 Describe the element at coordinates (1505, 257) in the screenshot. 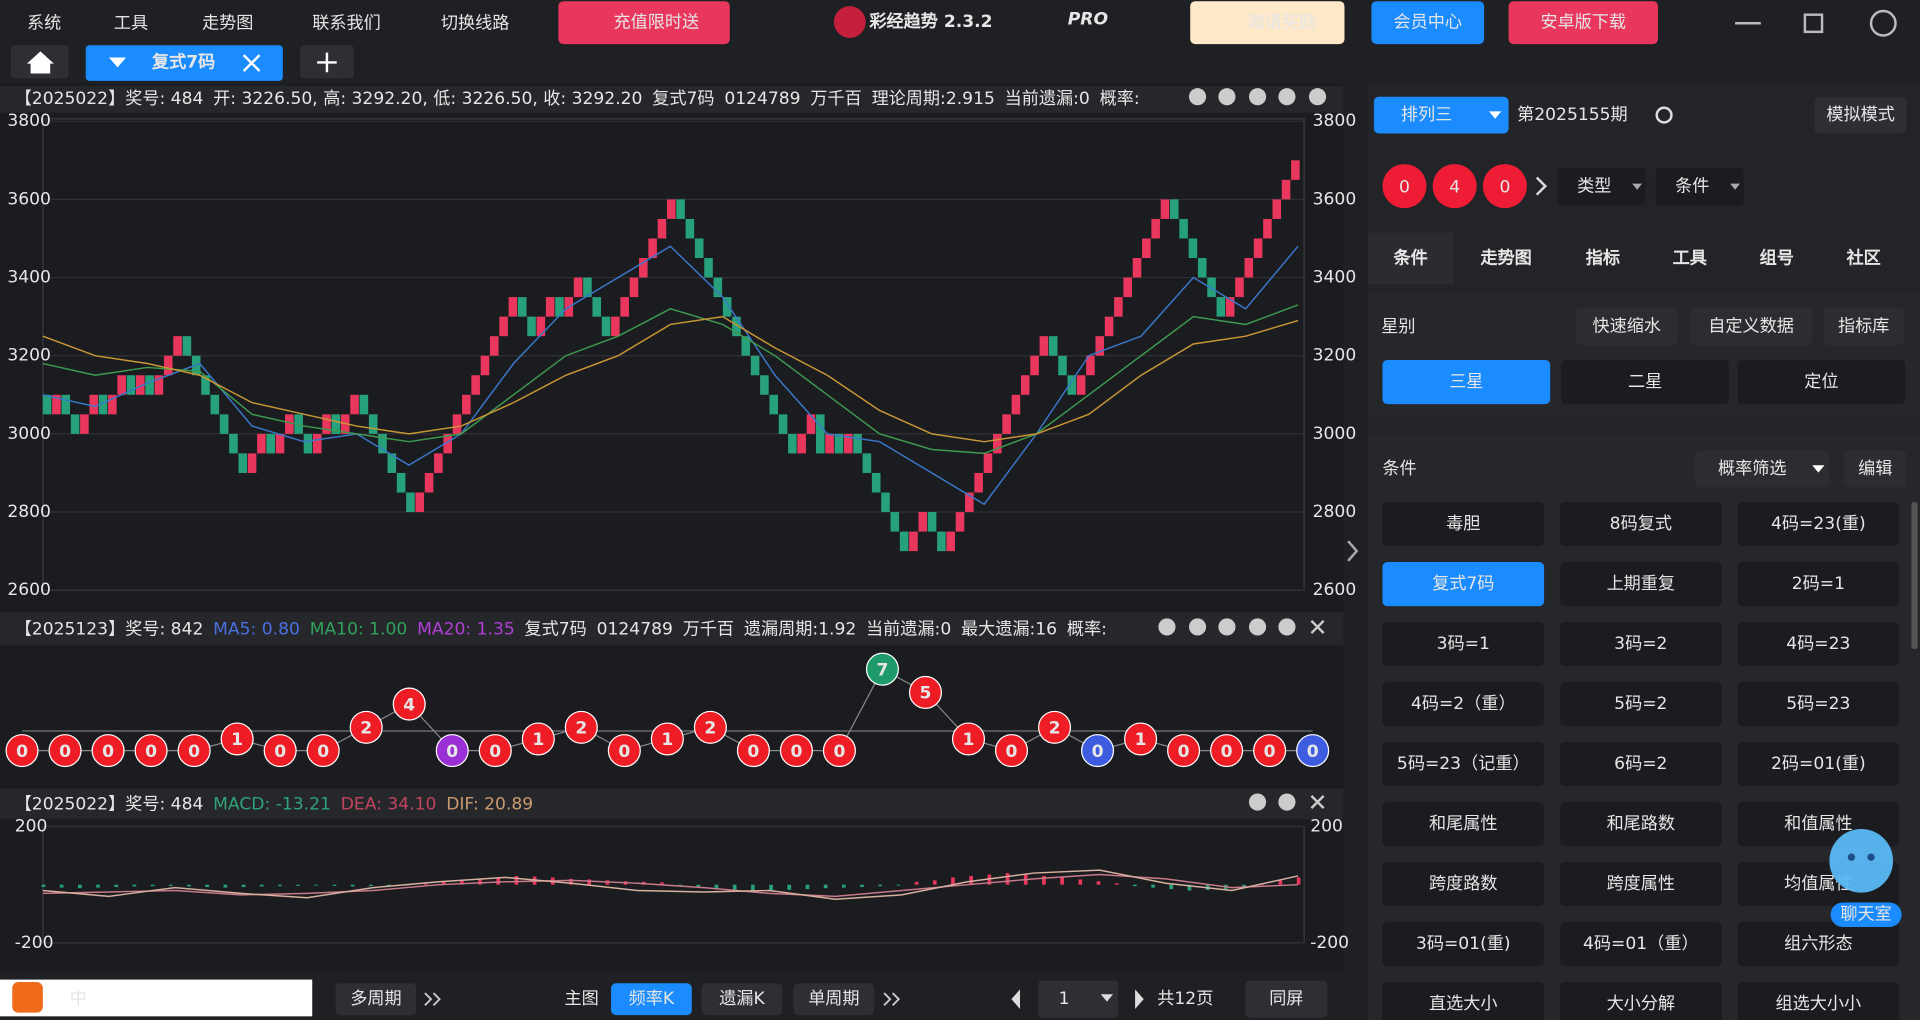

I see `panel-tab: 走势图` at that location.